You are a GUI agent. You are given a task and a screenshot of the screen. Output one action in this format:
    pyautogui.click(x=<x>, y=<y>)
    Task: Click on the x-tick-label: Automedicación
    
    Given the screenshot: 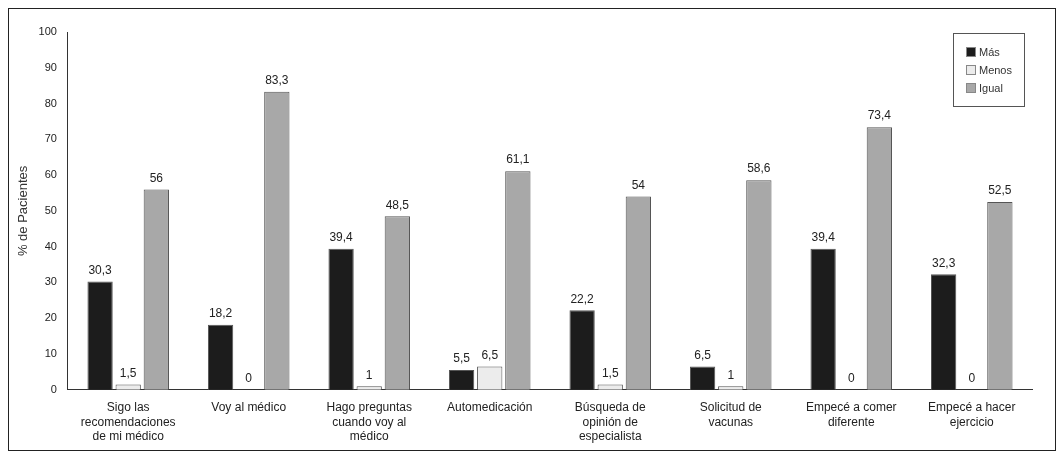 What is the action you would take?
    pyautogui.click(x=490, y=407)
    